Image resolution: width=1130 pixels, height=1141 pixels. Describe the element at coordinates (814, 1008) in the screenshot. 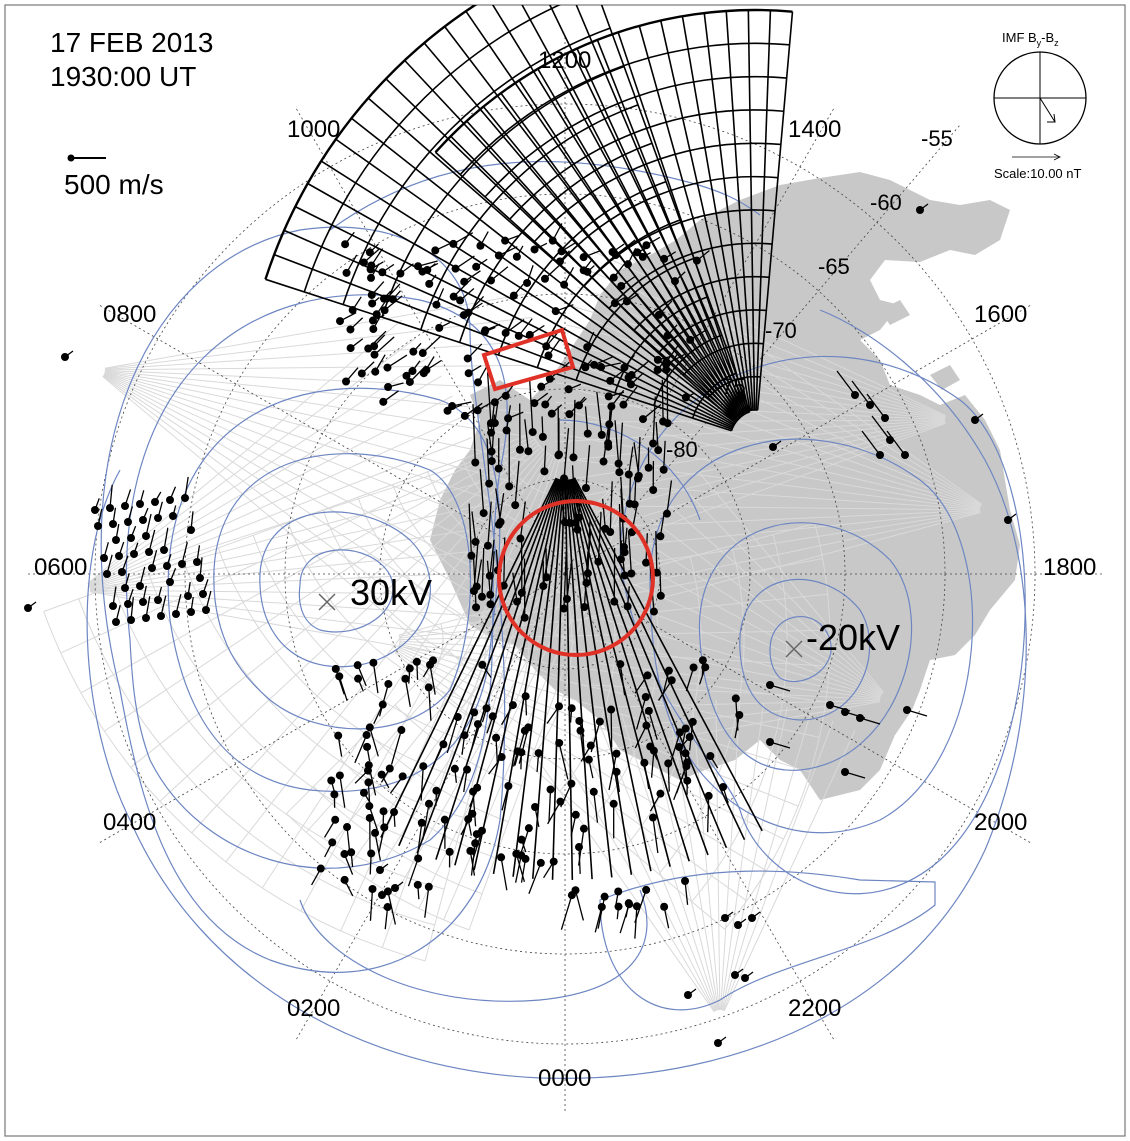

I see `mlt-label-2200: 2200` at that location.